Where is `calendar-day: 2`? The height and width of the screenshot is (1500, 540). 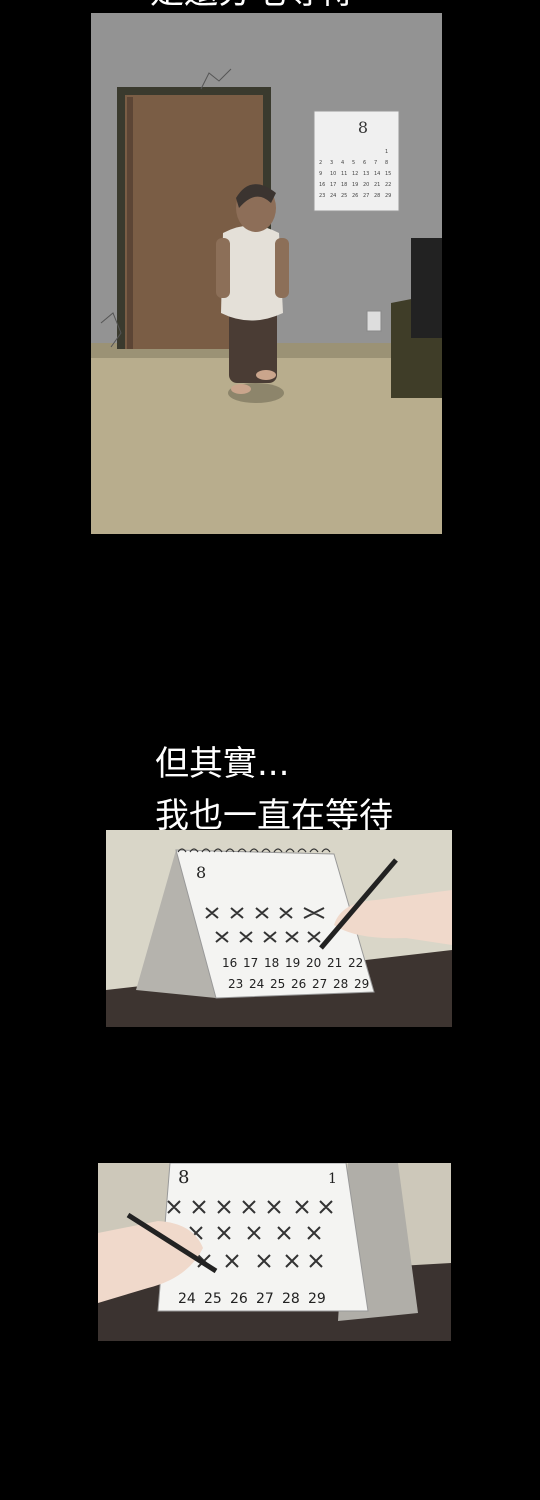 calendar-day: 2 is located at coordinates (320, 163).